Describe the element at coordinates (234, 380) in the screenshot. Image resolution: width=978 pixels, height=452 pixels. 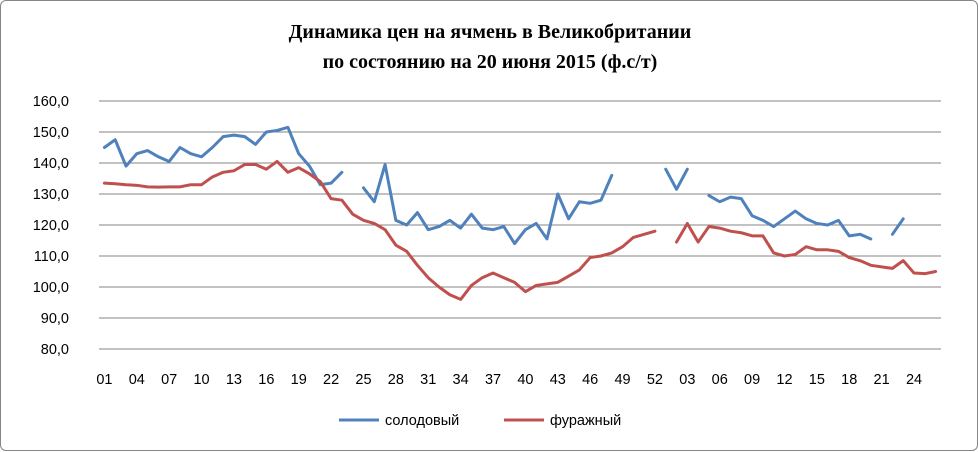
I see `x-tick-label: 13` at that location.